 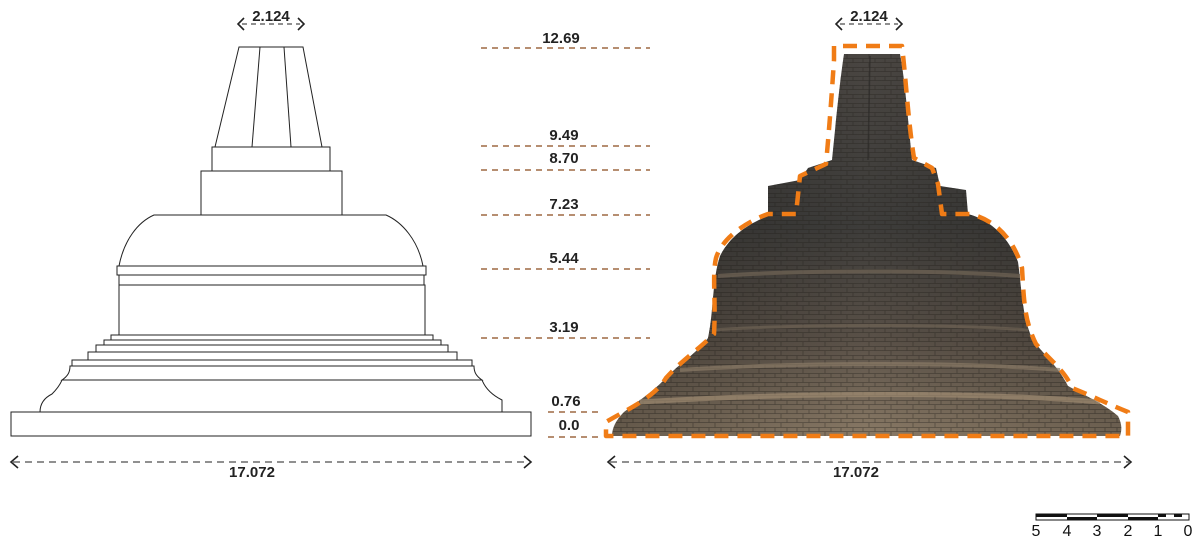 I want to click on drawing-top-width-label: 2.124, so click(x=271, y=16).